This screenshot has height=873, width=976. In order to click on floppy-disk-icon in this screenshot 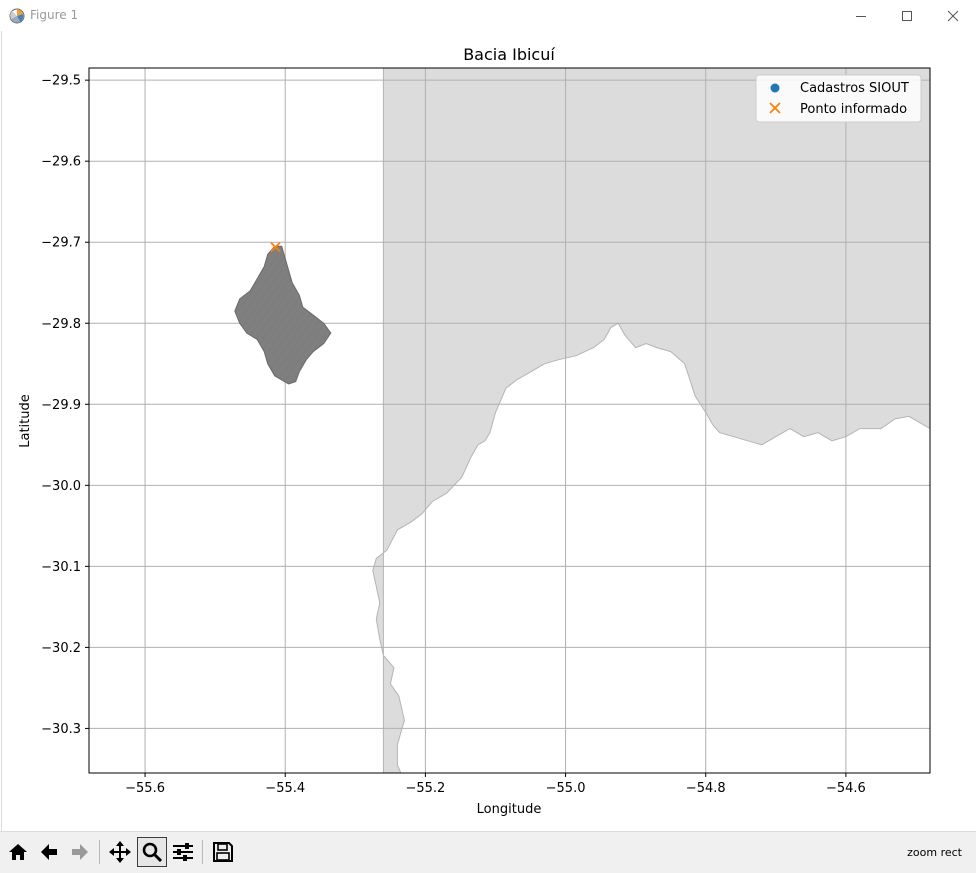, I will do `click(223, 852)`.